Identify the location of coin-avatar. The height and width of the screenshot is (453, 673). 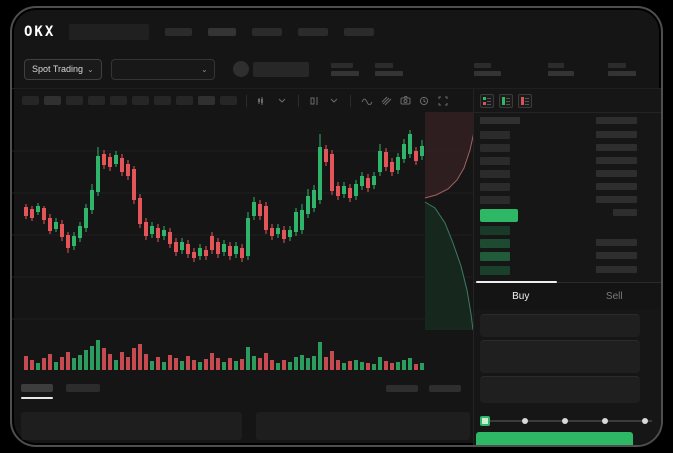
(240, 69).